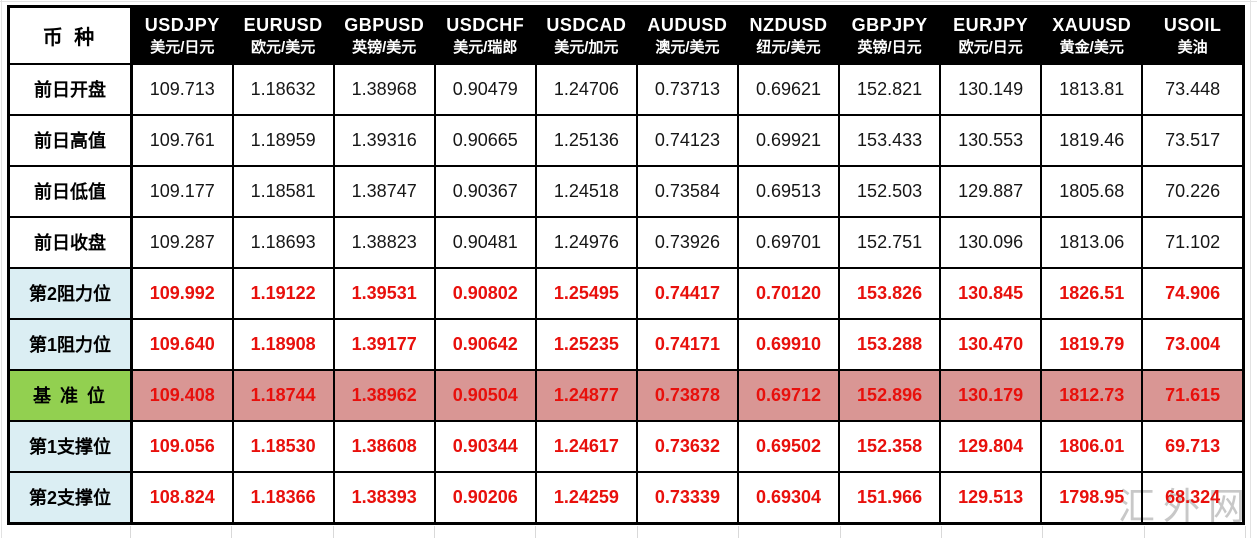 The image size is (1257, 538). Describe the element at coordinates (1192, 25) in the screenshot. I see `pair-code: USOIL` at that location.